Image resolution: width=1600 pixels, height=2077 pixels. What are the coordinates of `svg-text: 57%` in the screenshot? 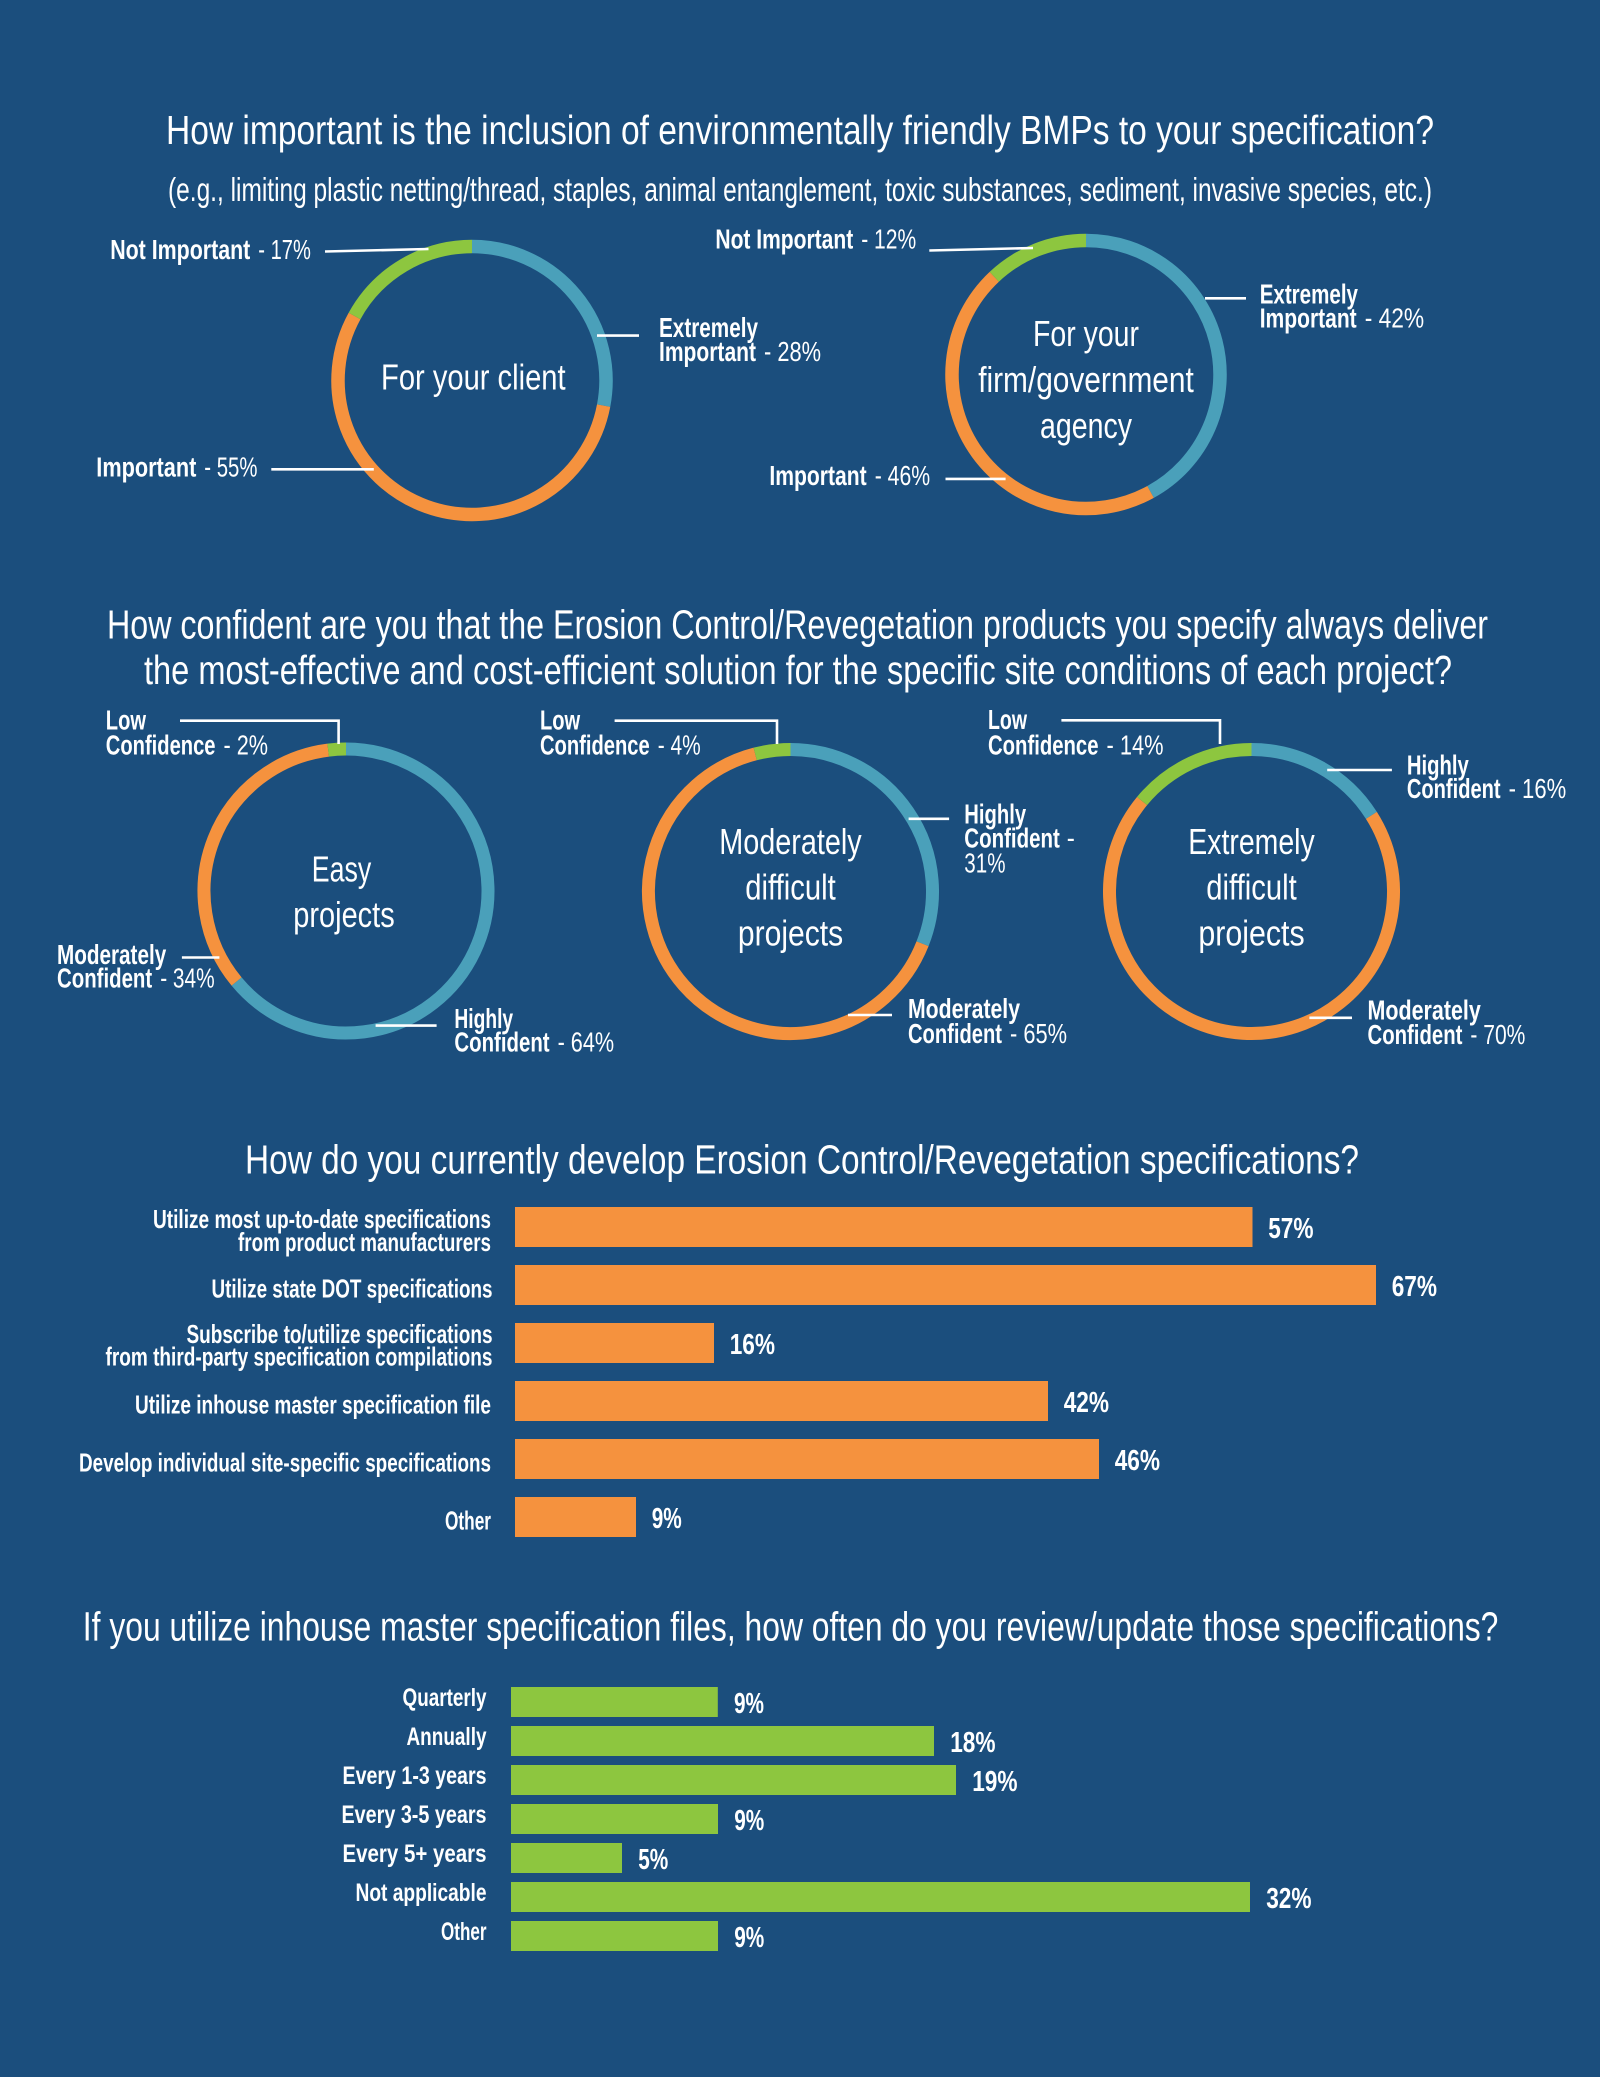 It's located at (1290, 1229).